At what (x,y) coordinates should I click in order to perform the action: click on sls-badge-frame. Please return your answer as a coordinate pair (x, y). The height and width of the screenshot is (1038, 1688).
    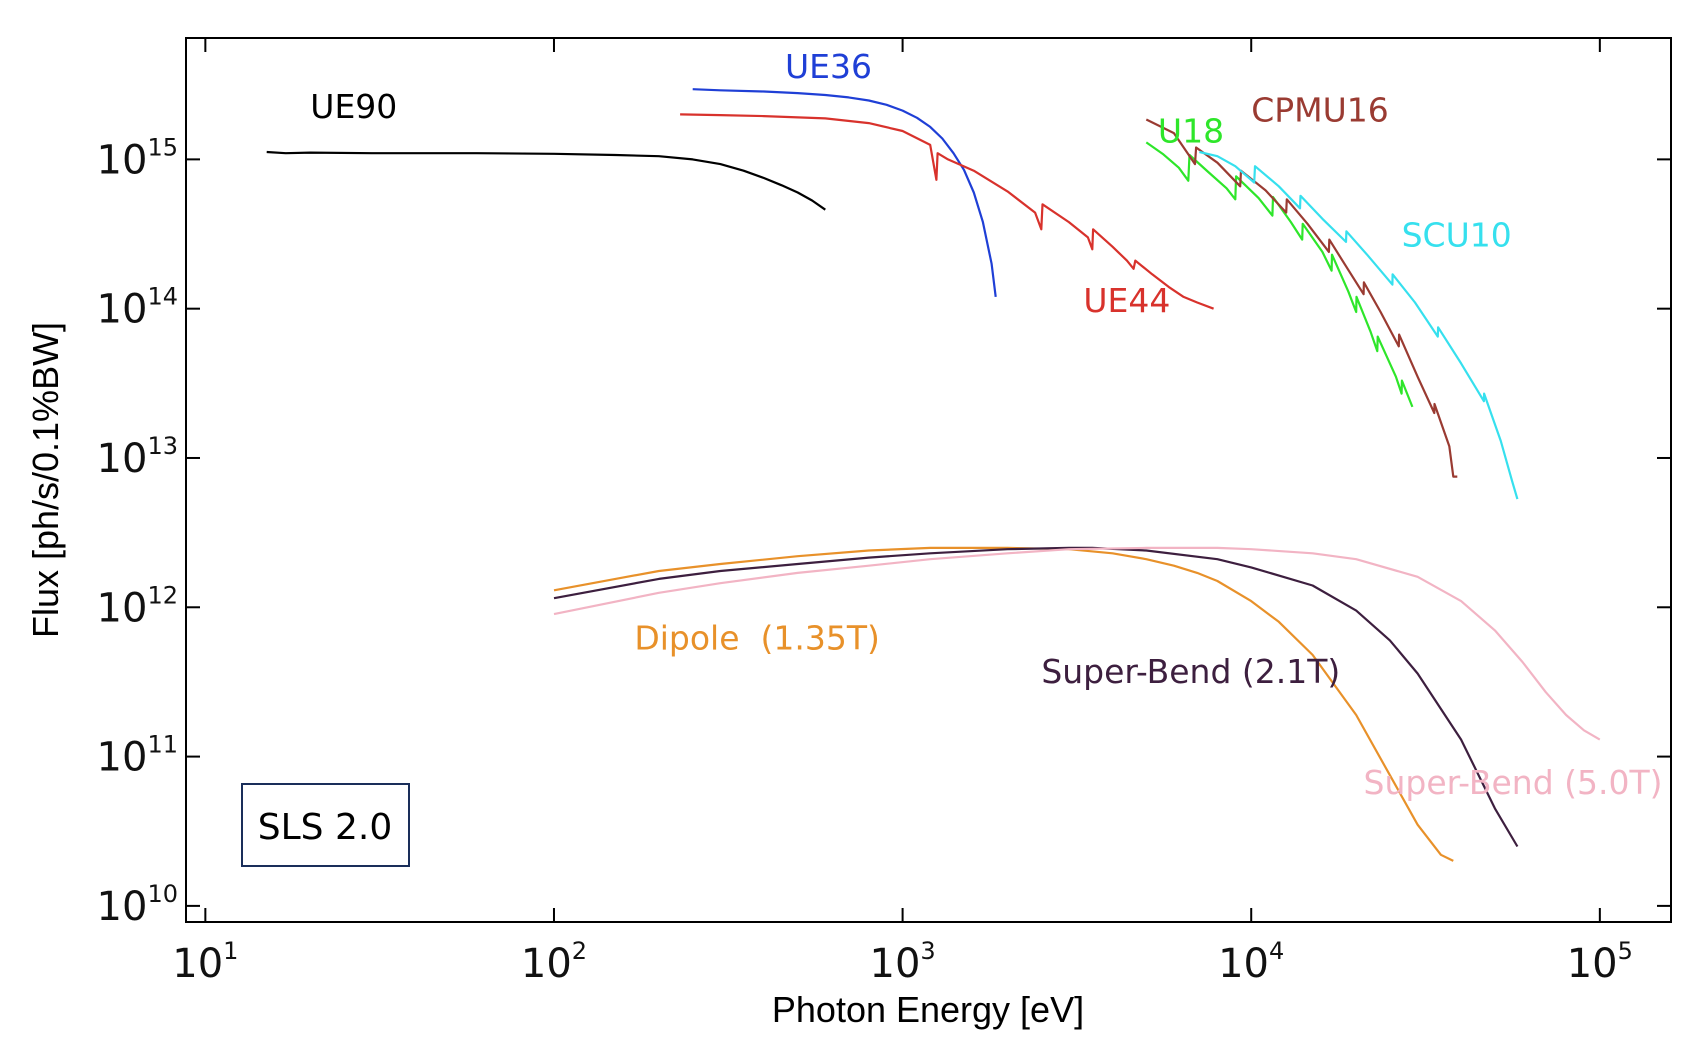
    Looking at the image, I should click on (325, 825).